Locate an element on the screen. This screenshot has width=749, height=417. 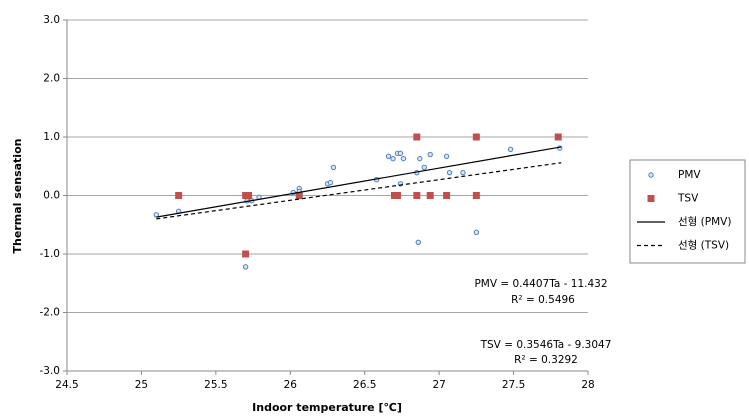
annotation: R² = 0.3292 is located at coordinates (546, 360).